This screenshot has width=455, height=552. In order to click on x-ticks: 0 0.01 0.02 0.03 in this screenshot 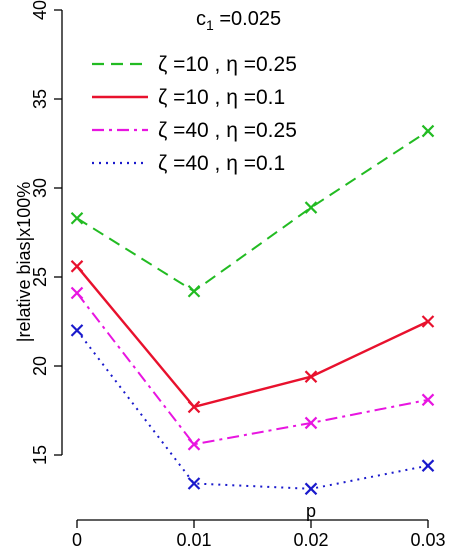, I will do `click(259, 535)`.